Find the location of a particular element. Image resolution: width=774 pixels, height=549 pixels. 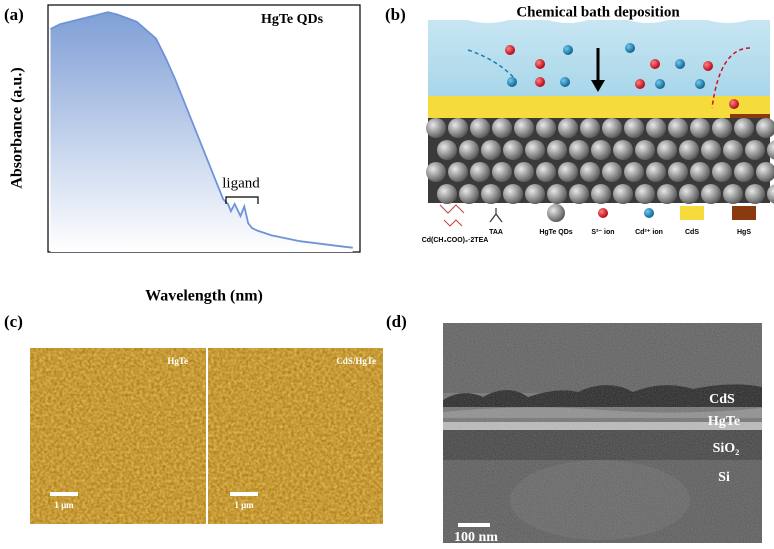

schematic-title: Chemical bath deposition is located at coordinates (598, 12).